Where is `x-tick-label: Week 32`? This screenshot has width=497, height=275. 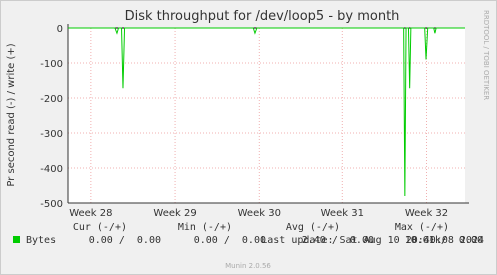
x-tick-label: Week 32 is located at coordinates (426, 213).